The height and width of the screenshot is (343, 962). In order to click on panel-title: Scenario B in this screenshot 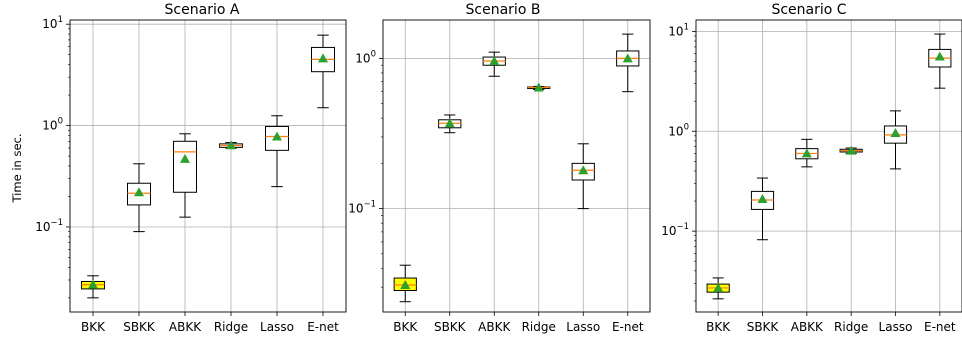, I will do `click(503, 10)`.